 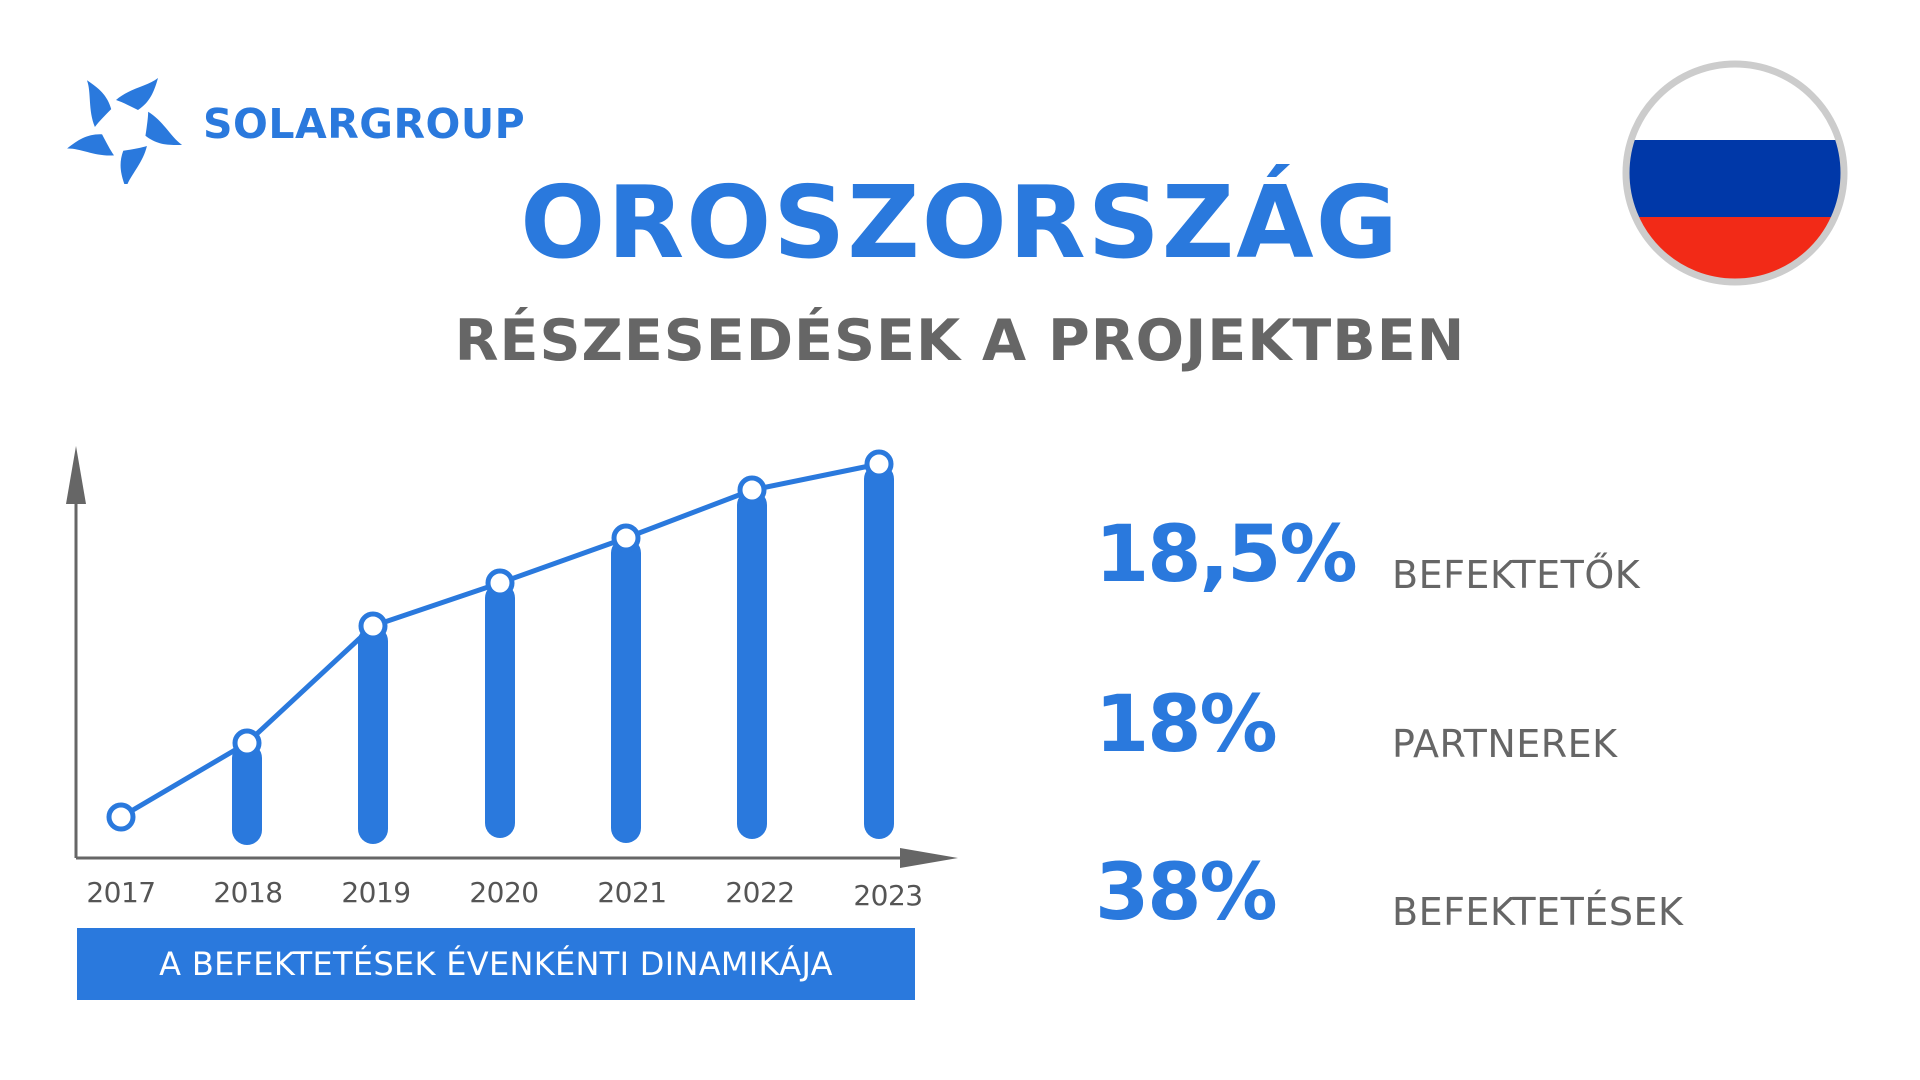 What do you see at coordinates (373, 735) in the screenshot?
I see `bar-2019` at bounding box center [373, 735].